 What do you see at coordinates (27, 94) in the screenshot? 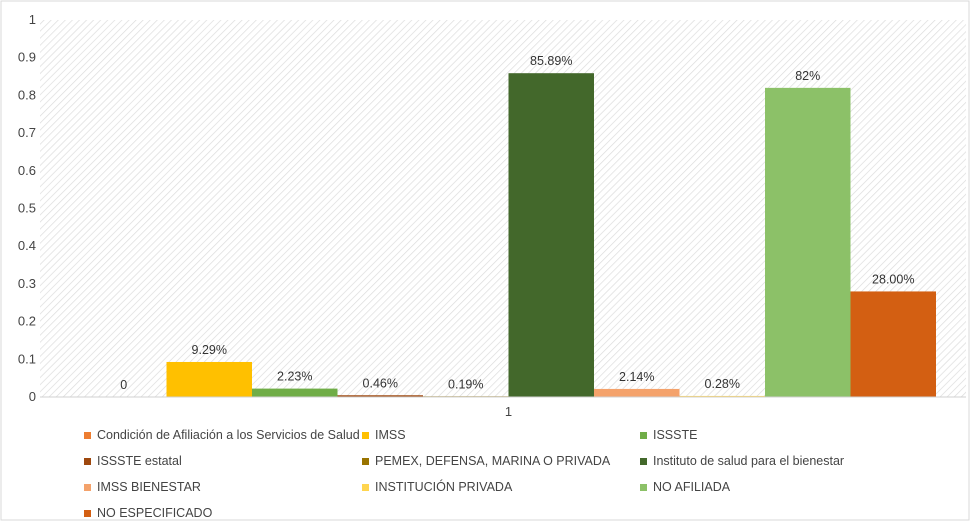
I see `y-tick-label: 0.8` at bounding box center [27, 94].